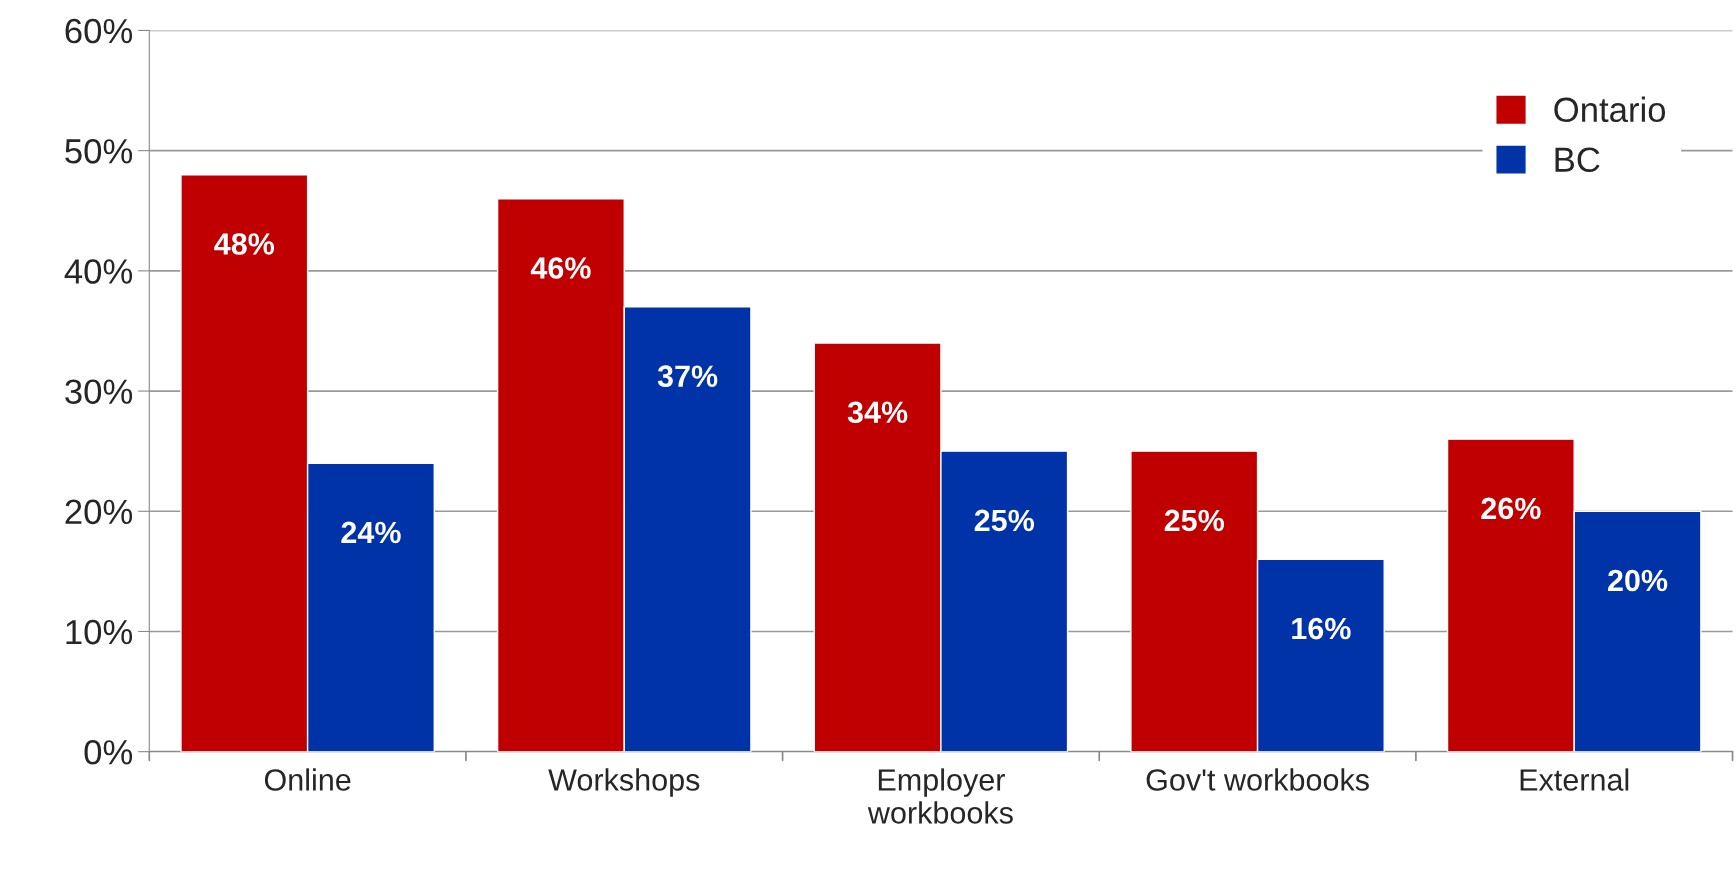 The height and width of the screenshot is (870, 1736). I want to click on y-tick-label: 50%, so click(99, 151).